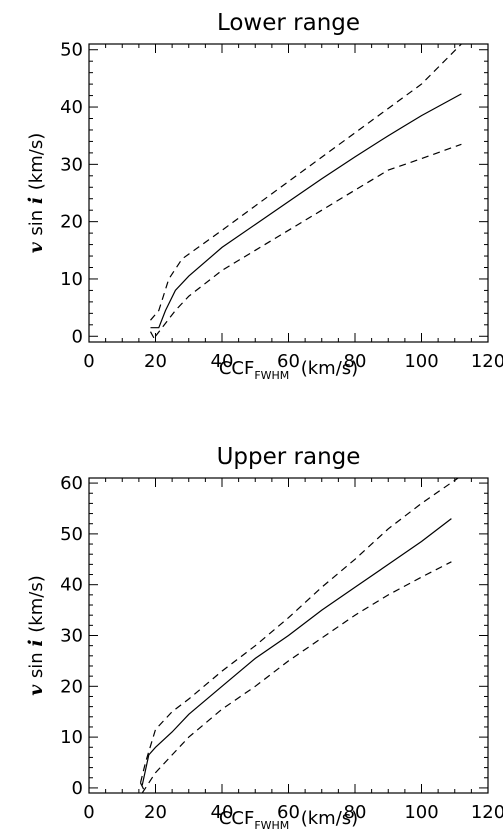 The width and height of the screenshot is (503, 833). I want to click on y-tick-label: 60, so click(71, 483).